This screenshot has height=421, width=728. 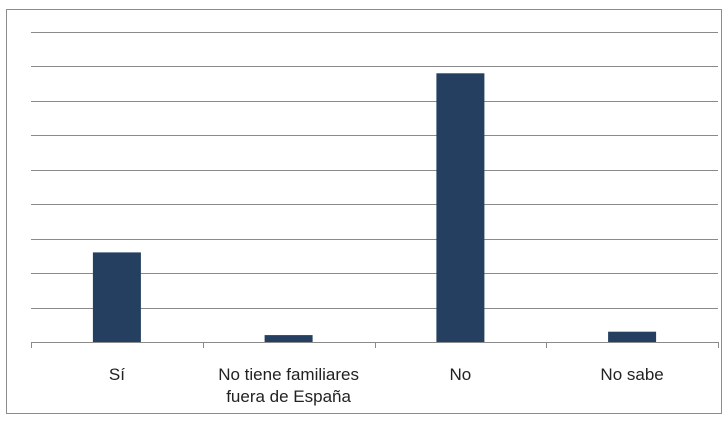 What do you see at coordinates (461, 374) in the screenshot?
I see `category-label: No` at bounding box center [461, 374].